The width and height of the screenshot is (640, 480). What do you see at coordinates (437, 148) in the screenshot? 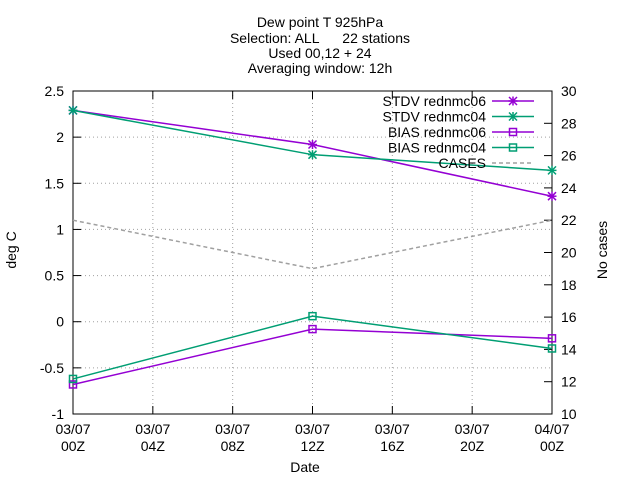
I see `legend-label: BIAS rednmc04` at bounding box center [437, 148].